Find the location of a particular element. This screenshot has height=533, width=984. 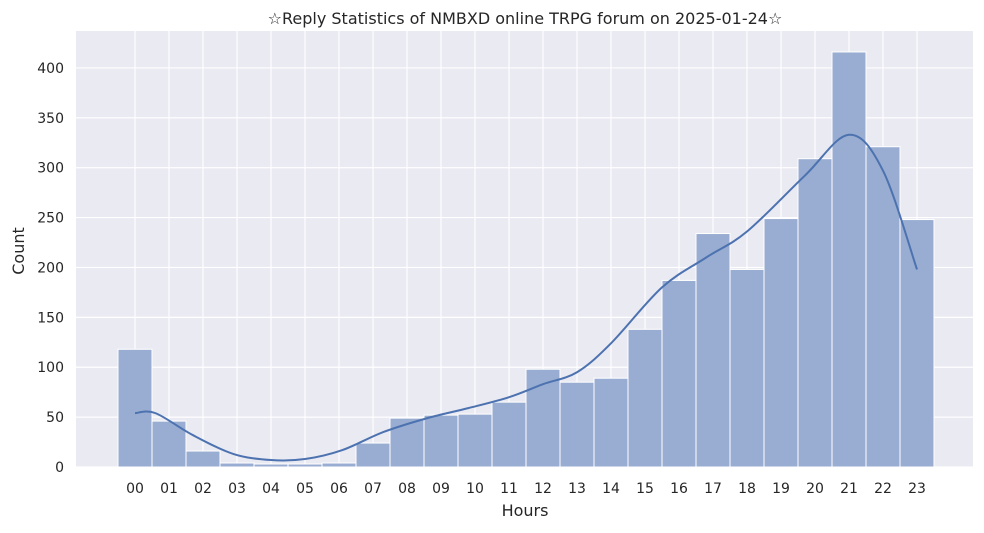

x-tick-06: 06 is located at coordinates (339, 489).